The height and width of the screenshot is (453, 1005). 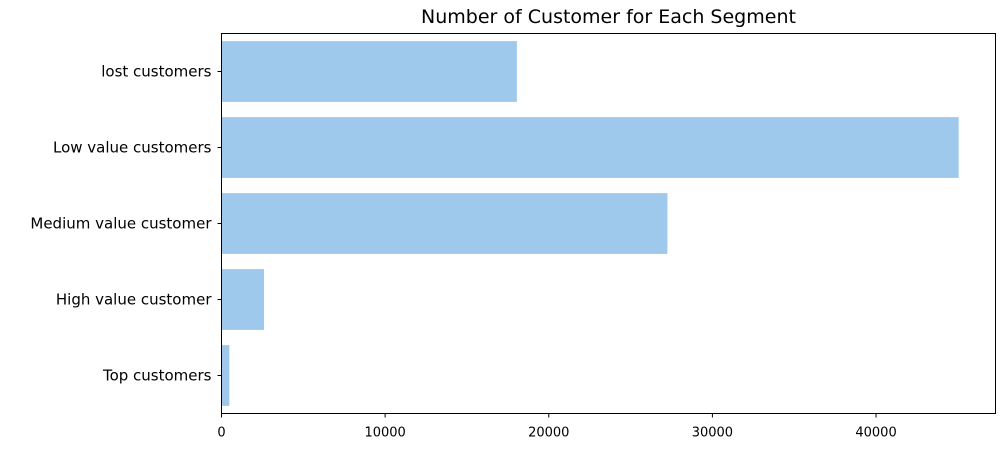 What do you see at coordinates (134, 300) in the screenshot?
I see `y-tick-label: High value customer` at bounding box center [134, 300].